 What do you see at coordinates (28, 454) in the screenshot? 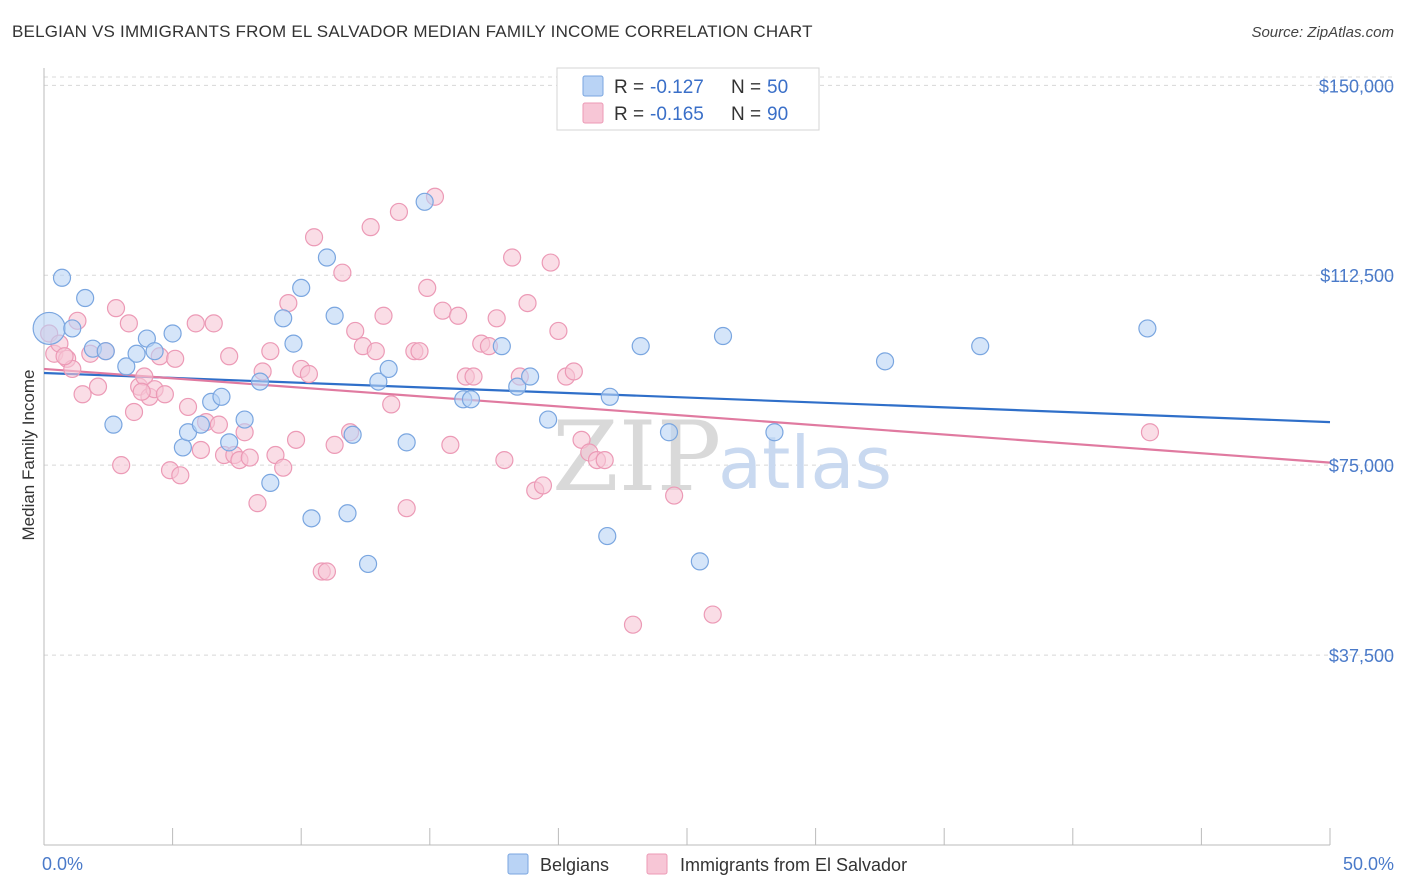
I see `y-axis-label: Median Family Income` at bounding box center [28, 454].